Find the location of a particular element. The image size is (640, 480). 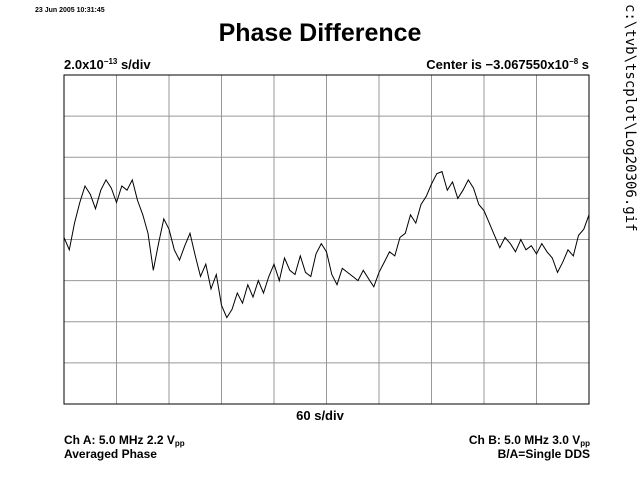

y-scale-exponent: −13 is located at coordinates (110, 61).